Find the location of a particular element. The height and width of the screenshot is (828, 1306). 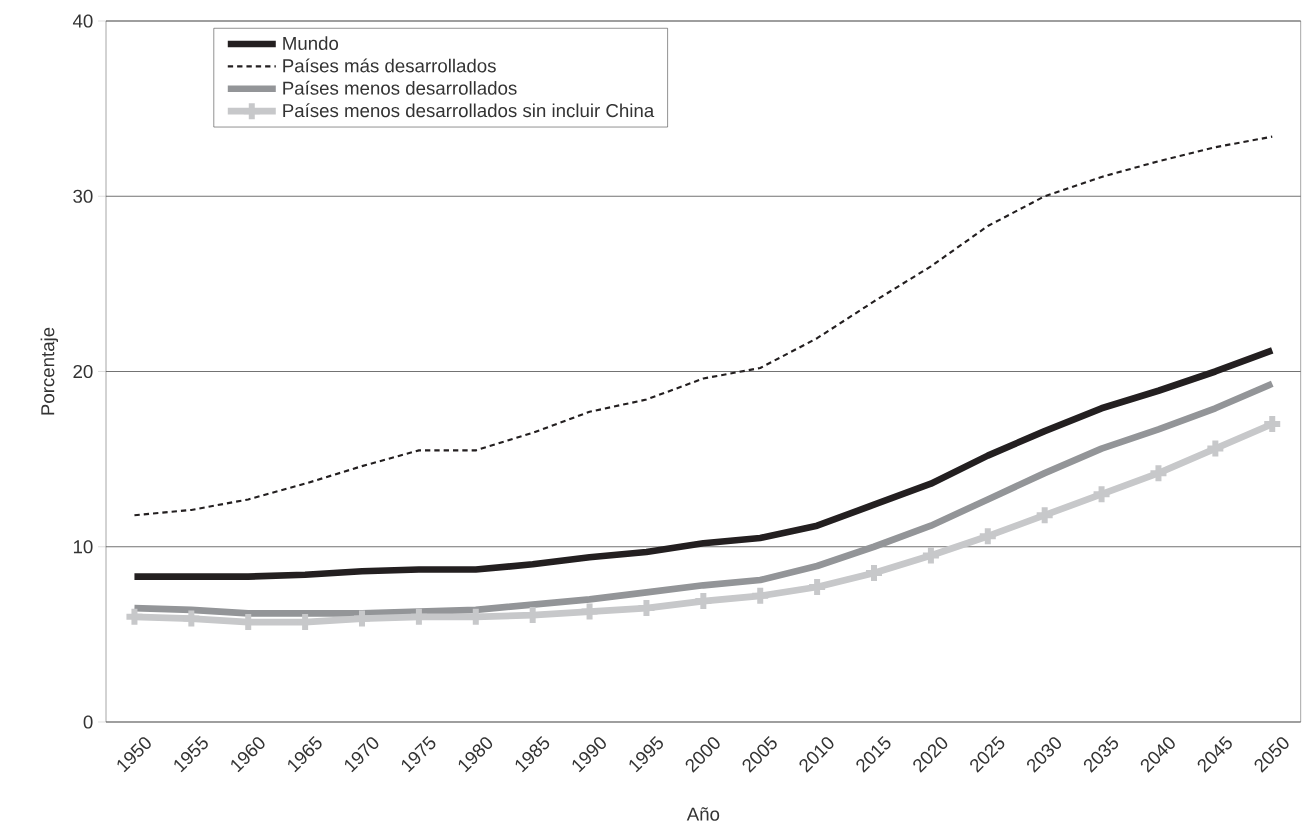

legend-label: Países menos desarrollados sin incluir China is located at coordinates (469, 110).